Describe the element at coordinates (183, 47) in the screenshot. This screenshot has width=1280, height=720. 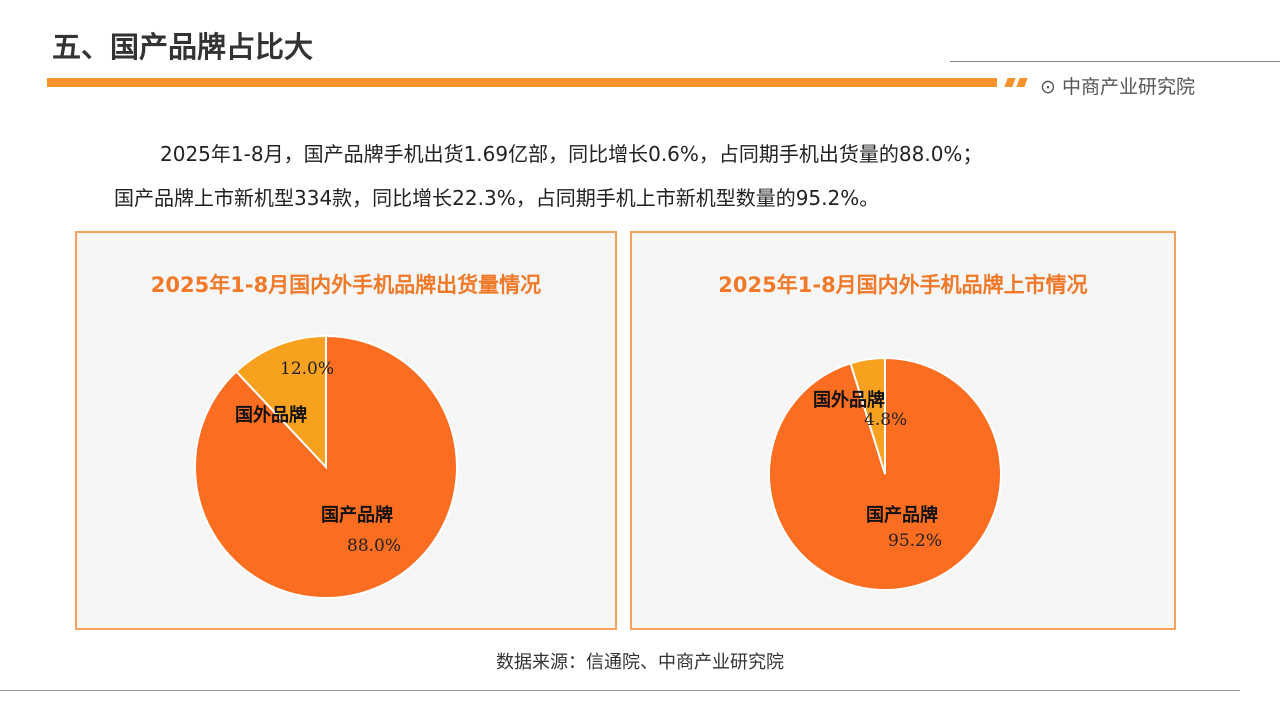
I see `page-title: 五、国产品牌占比大` at that location.